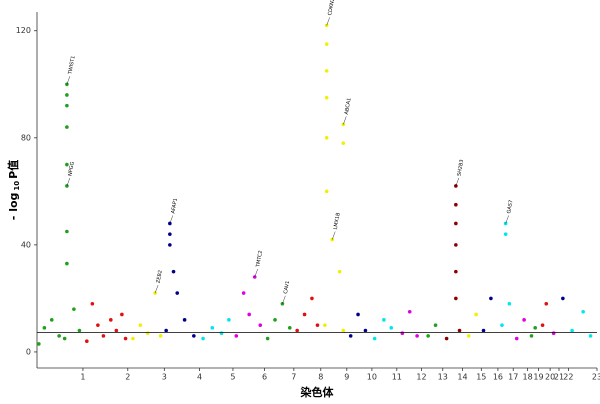 The height and width of the screenshot is (404, 600). I want to click on x-tick-label: 16, so click(498, 377).